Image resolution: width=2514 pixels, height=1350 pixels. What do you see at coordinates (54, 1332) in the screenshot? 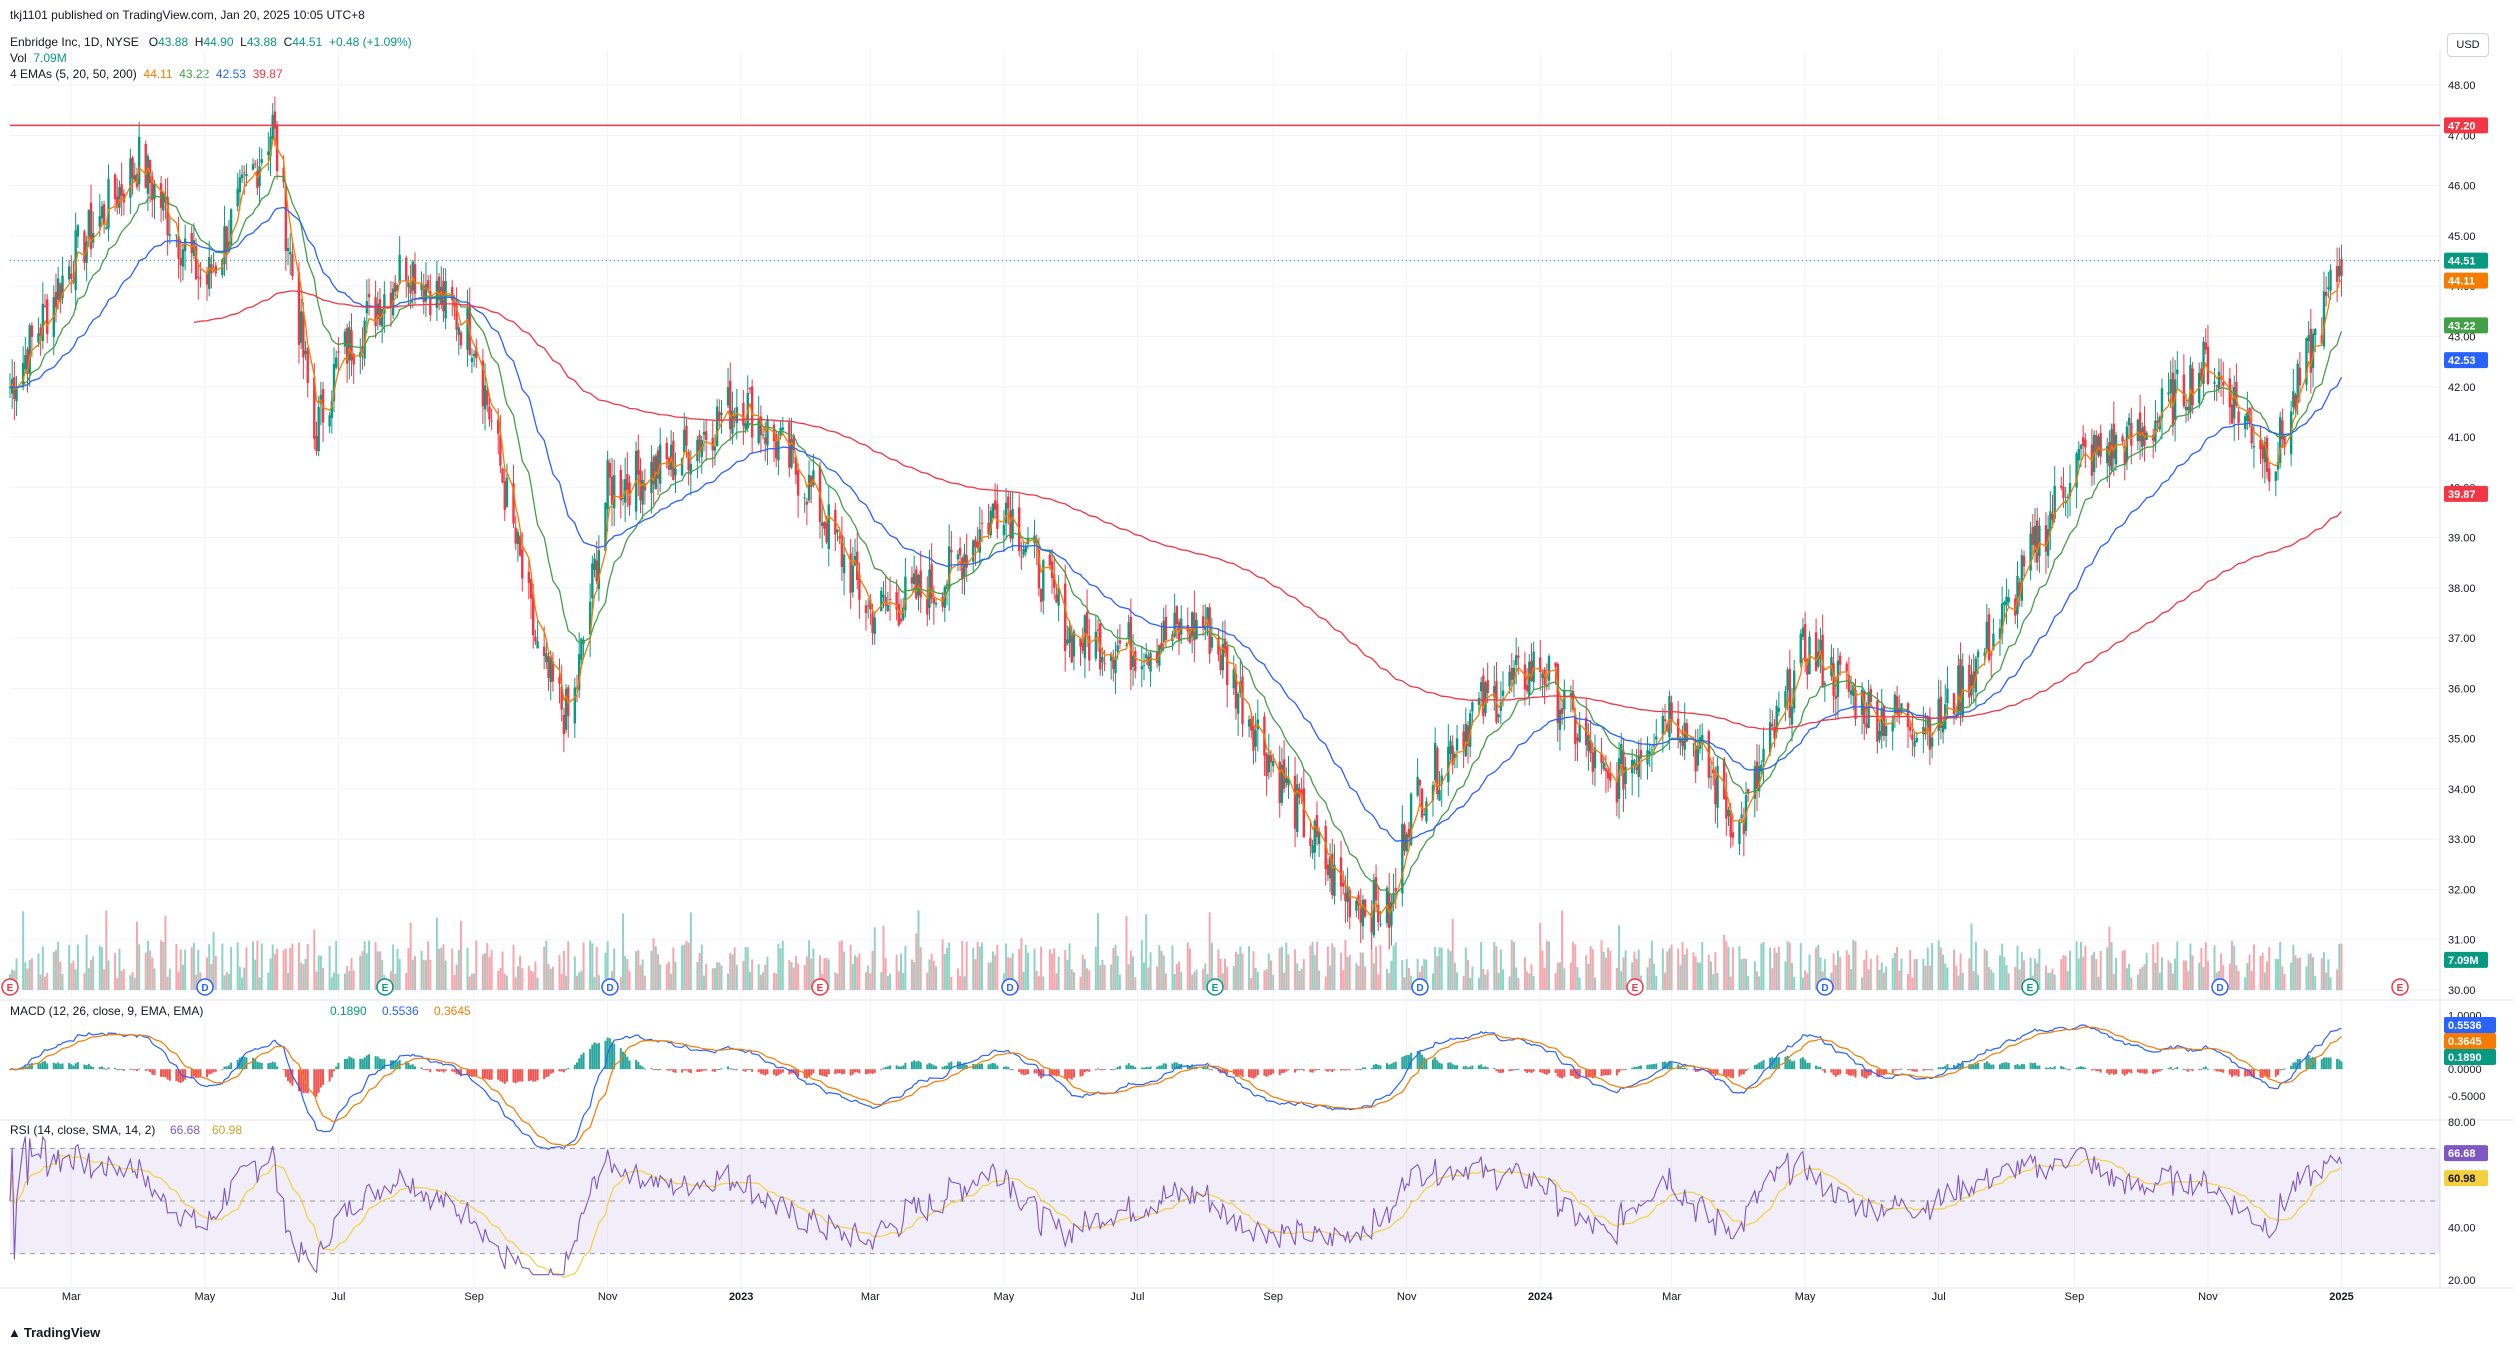
I see `tradingview-logo: ▲ TradingView` at bounding box center [54, 1332].